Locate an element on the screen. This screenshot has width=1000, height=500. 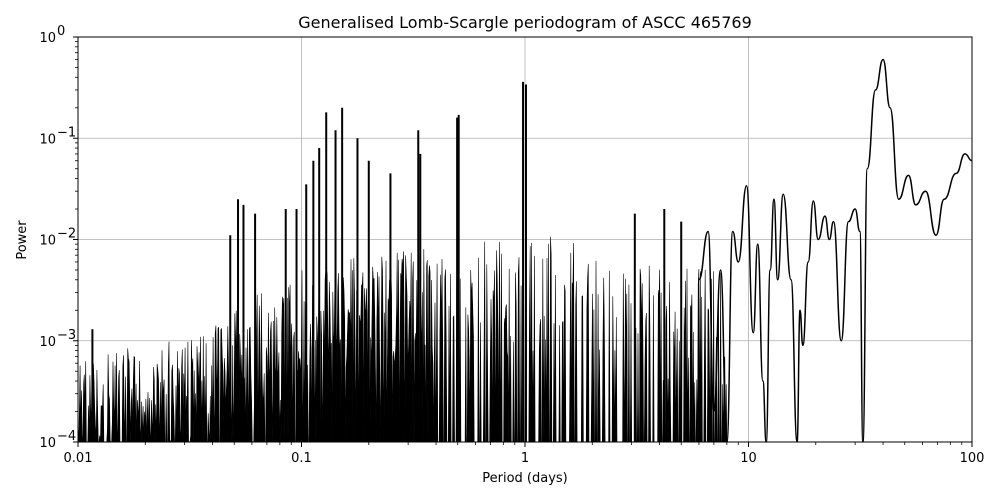
svg-text: −2 is located at coordinates (66, 234).